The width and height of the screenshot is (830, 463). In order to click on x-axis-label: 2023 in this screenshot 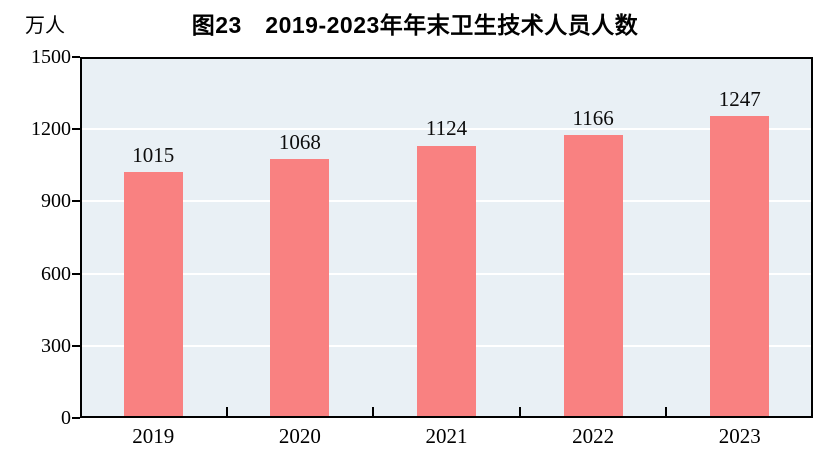, I will do `click(739, 436)`.